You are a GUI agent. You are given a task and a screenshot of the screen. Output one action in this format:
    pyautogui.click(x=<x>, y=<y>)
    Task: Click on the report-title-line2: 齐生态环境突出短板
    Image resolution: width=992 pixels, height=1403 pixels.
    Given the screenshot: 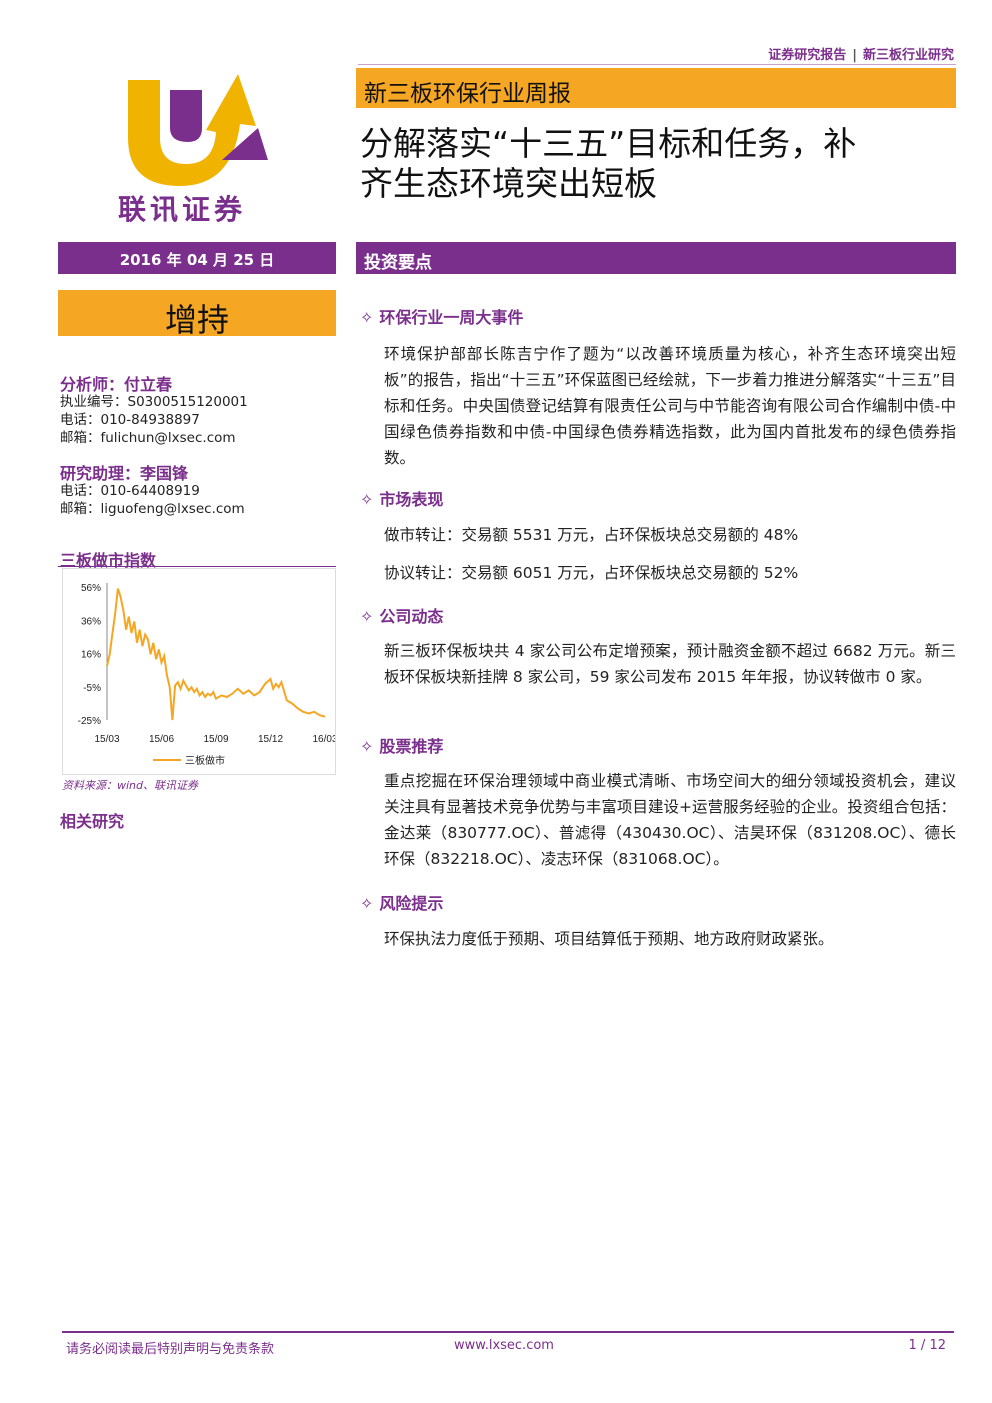 What is the action you would take?
    pyautogui.click(x=508, y=183)
    